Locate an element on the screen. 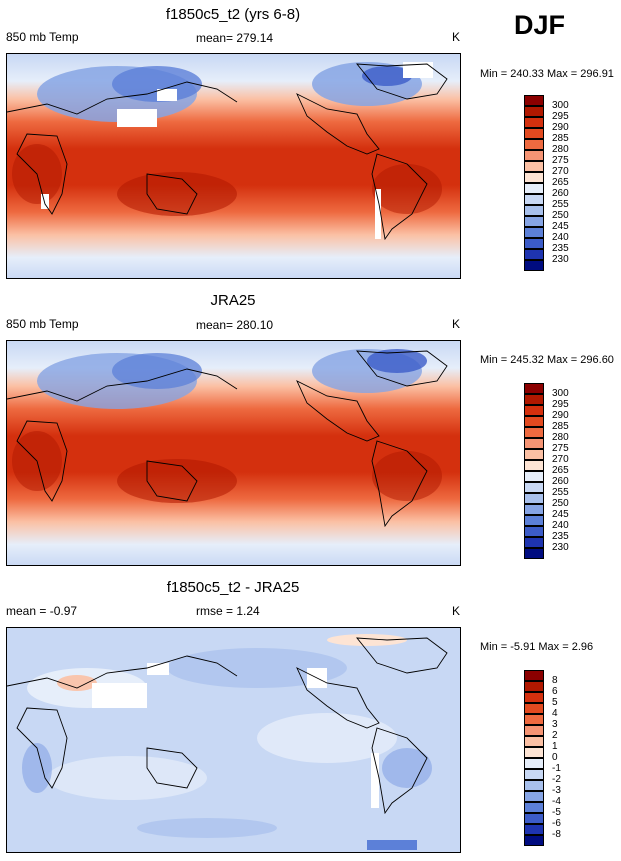  colorbar-tick-label: 240 is located at coordinates (560, 525).